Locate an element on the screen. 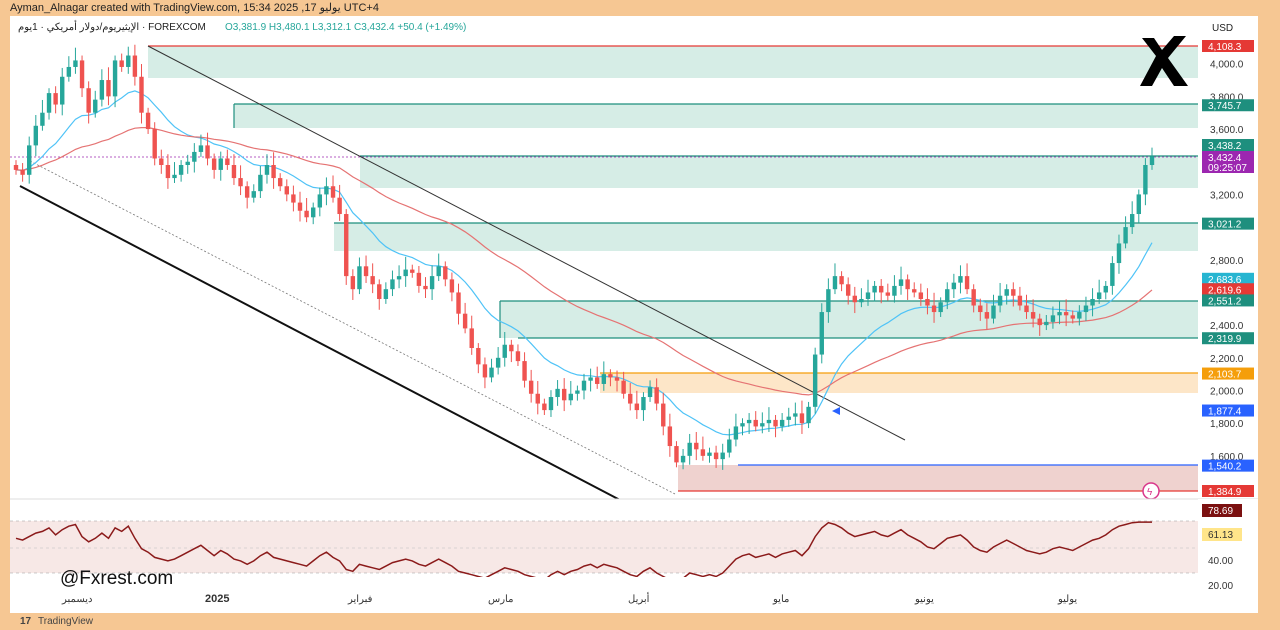 The height and width of the screenshot is (630, 1280). price-tick-1: 3,800.0 is located at coordinates (1227, 97).